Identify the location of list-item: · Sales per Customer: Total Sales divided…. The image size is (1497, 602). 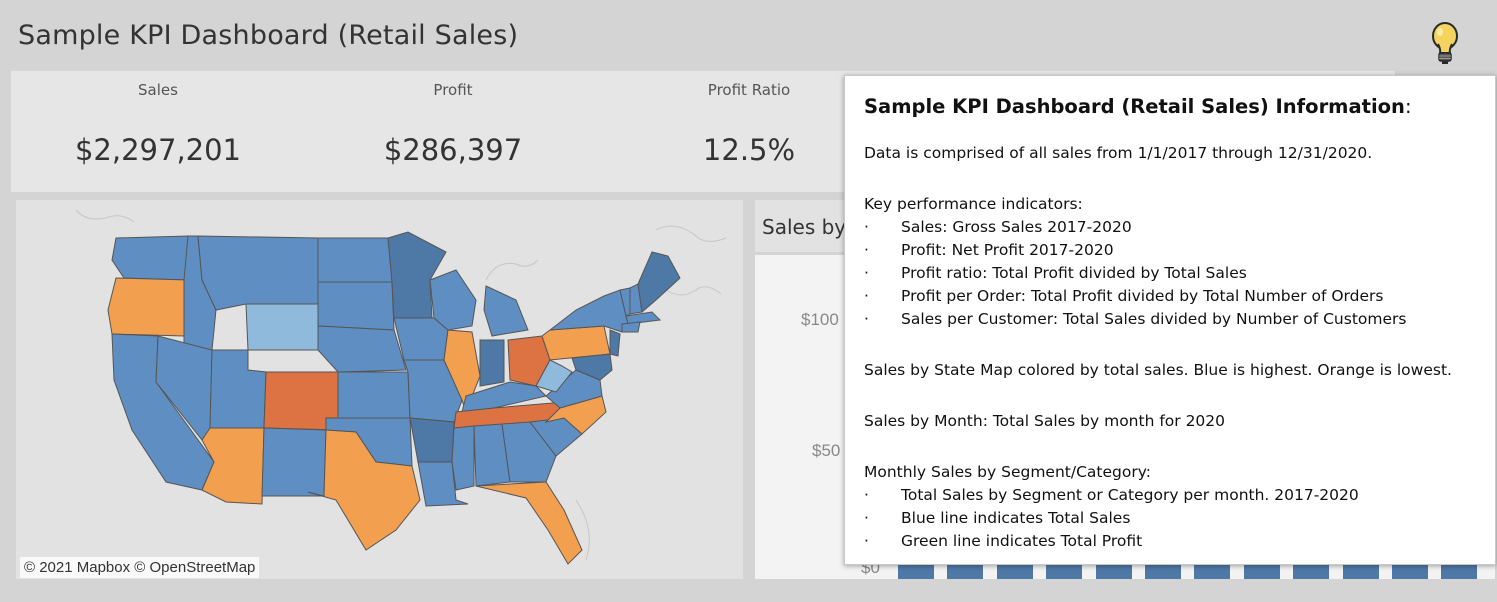
(1174, 319).